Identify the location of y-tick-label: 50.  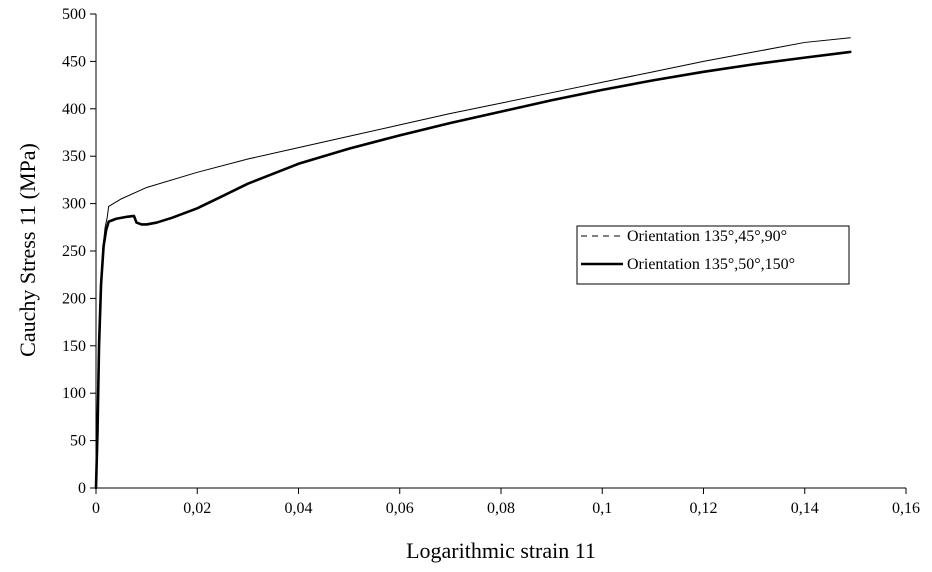
(78, 441).